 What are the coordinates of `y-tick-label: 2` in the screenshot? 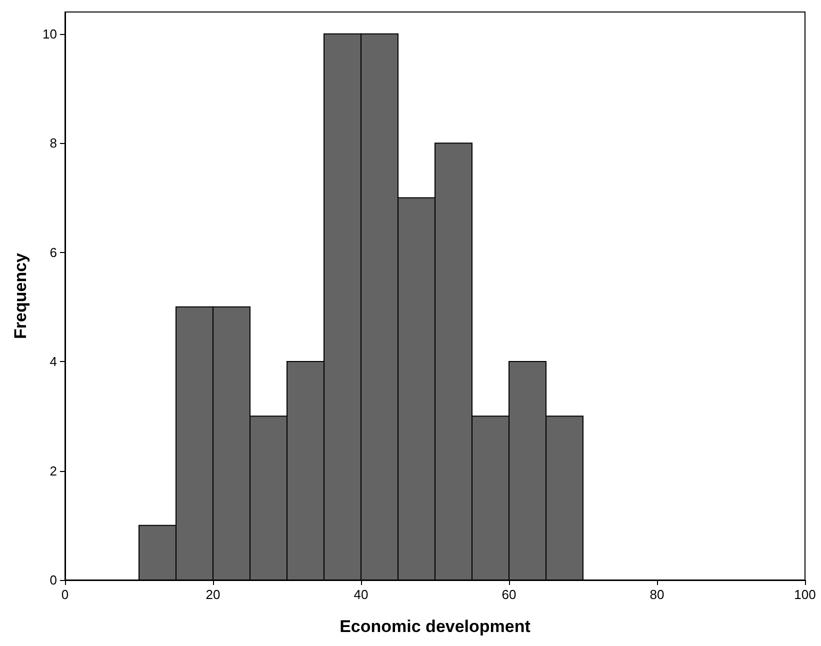 It's located at (53, 470).